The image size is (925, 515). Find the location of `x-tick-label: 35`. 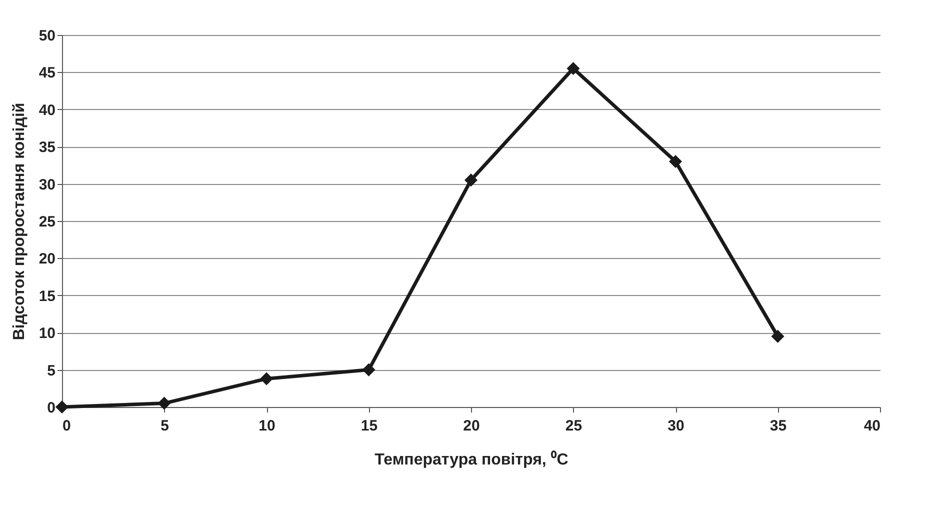

x-tick-label: 35 is located at coordinates (778, 426).